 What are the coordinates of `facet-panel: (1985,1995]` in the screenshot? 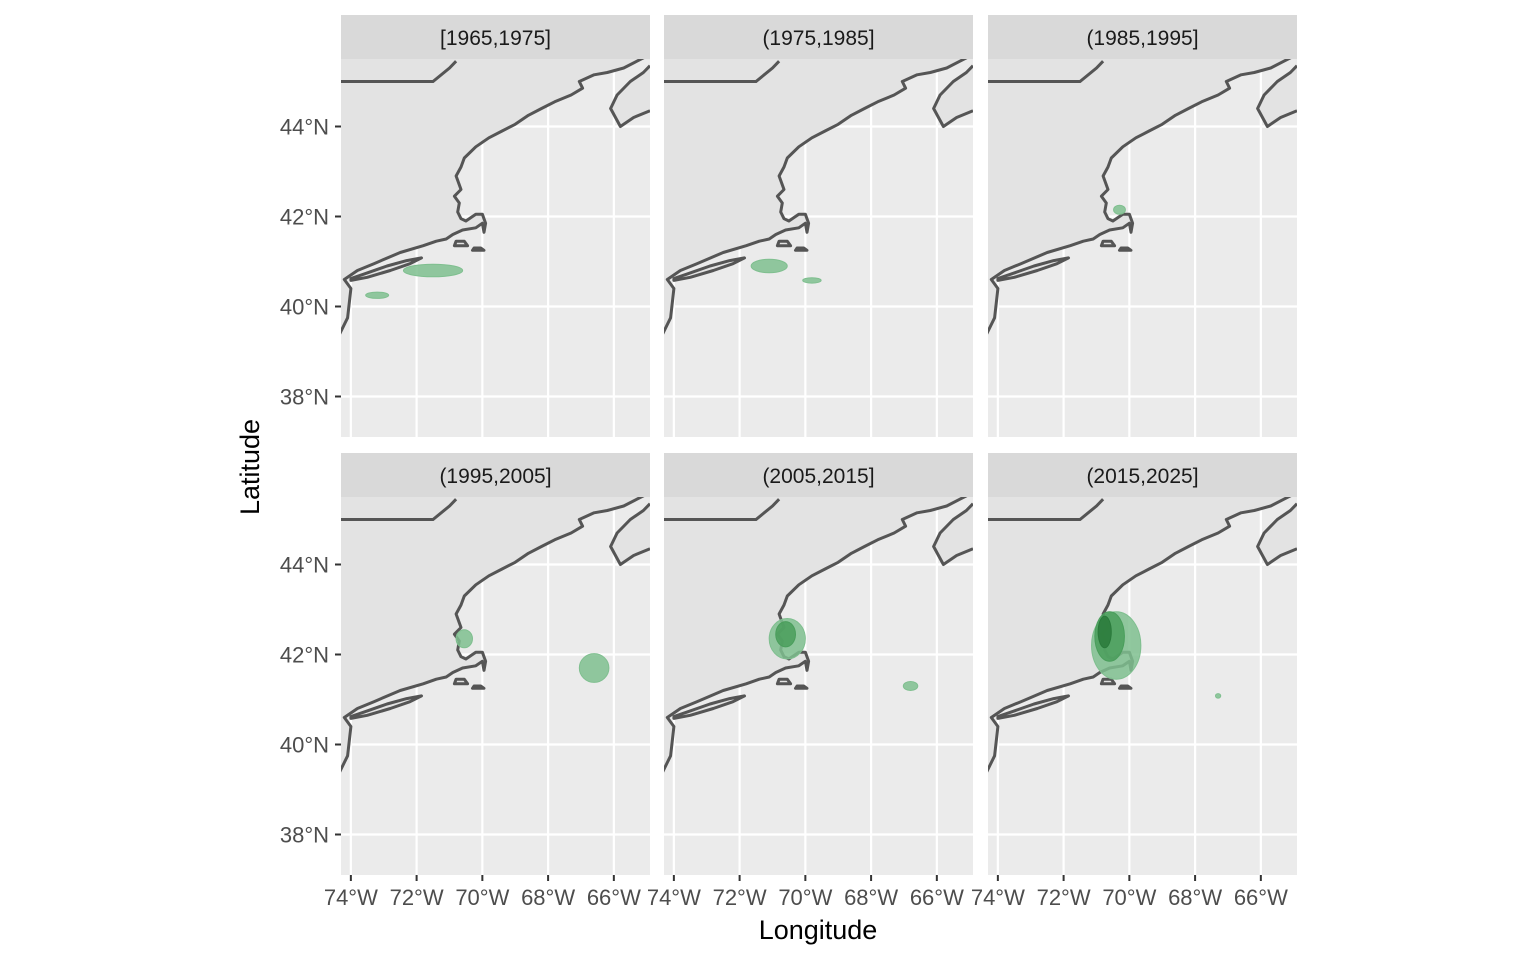 It's located at (1142, 226).